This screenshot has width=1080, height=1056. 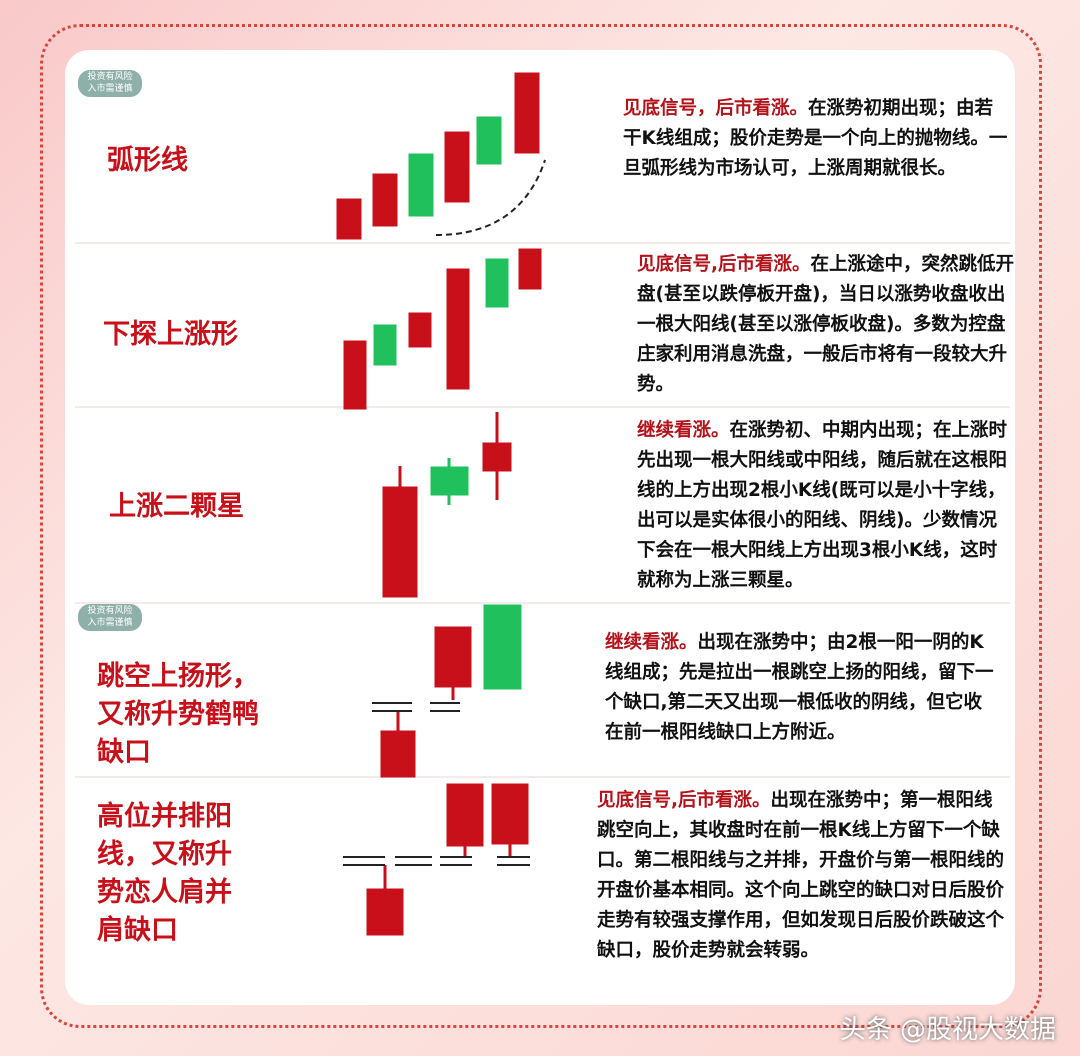 I want to click on pattern-name: 下探上涨形, so click(x=170, y=334).